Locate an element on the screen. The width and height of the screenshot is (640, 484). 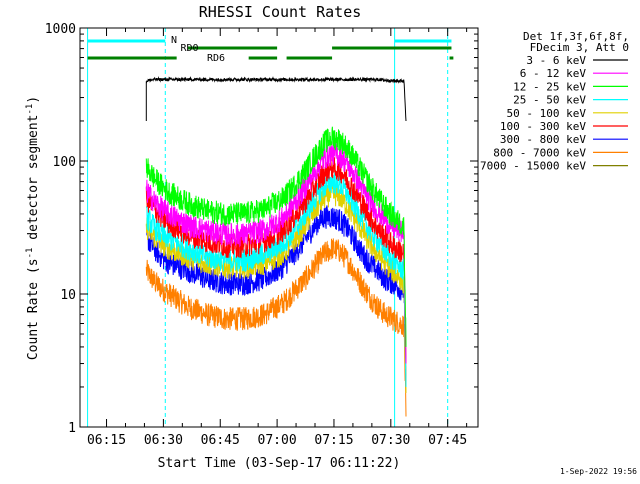
x-tick-label-5: 07:30 is located at coordinates (390, 440).